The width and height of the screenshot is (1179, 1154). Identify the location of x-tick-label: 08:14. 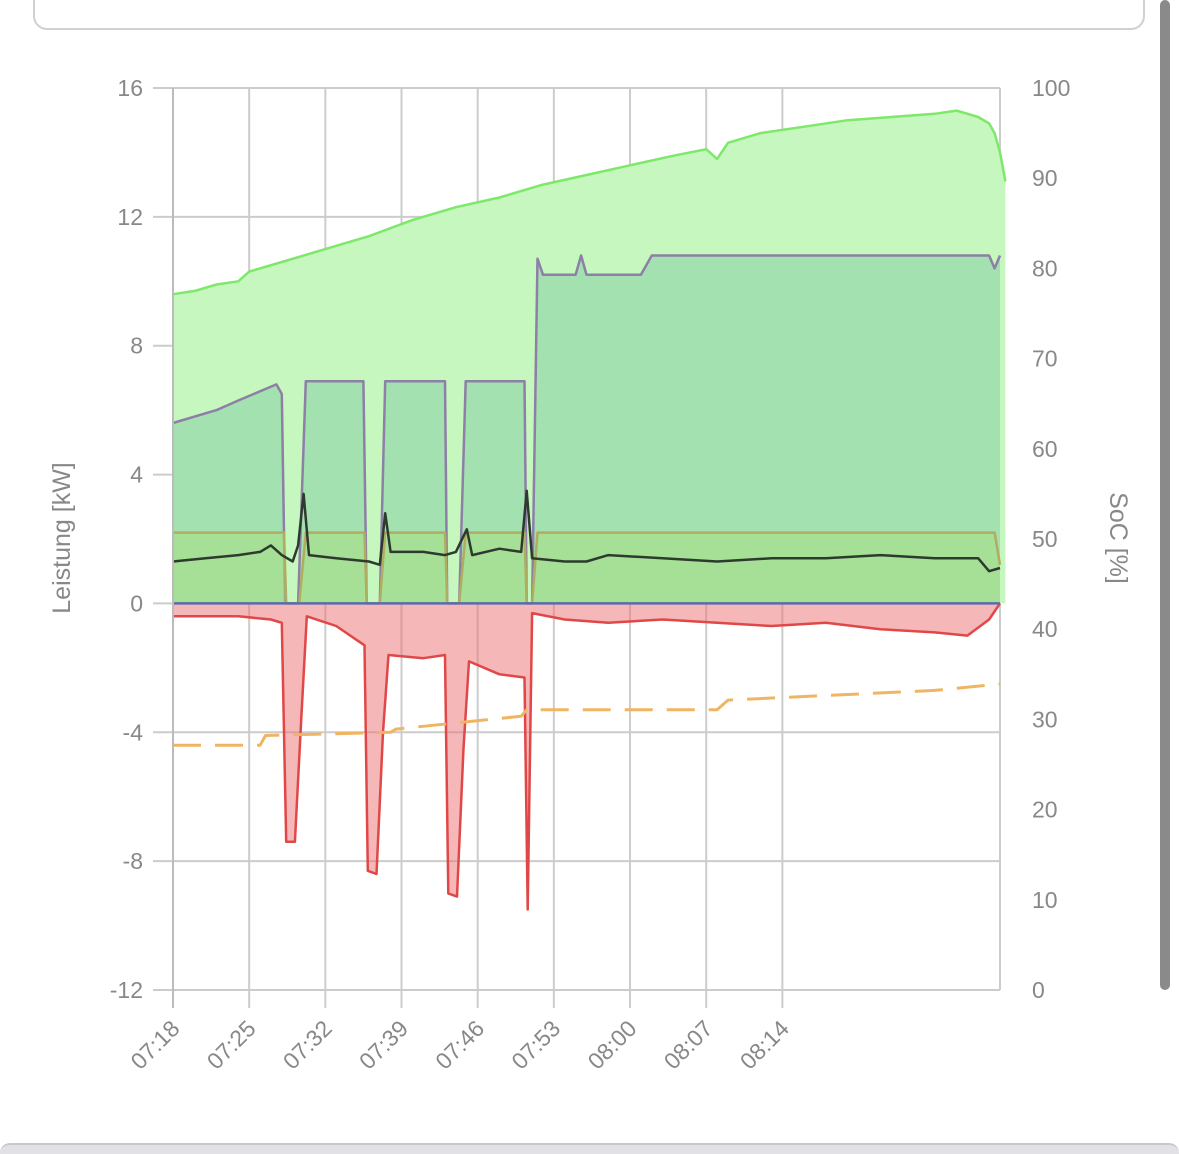
(764, 1044).